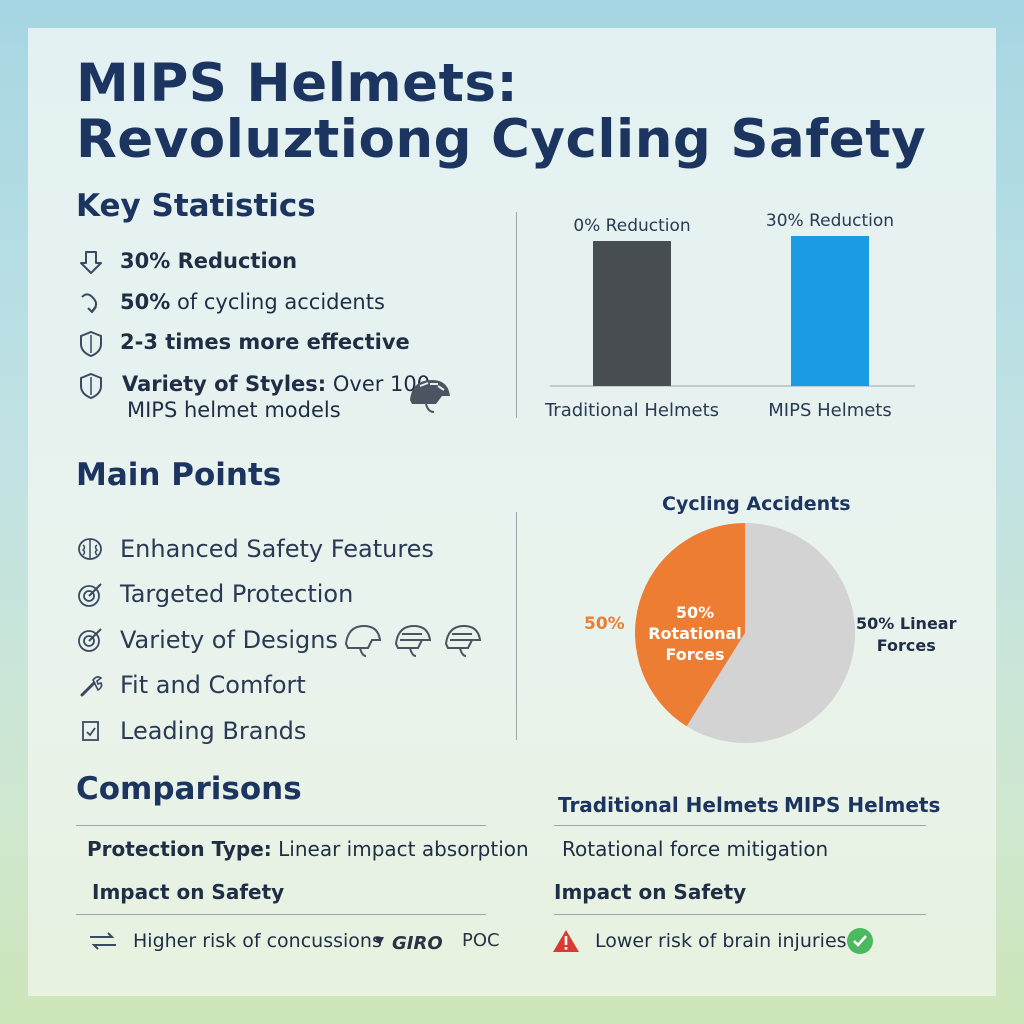  I want to click on stat-accidents: 50% of cycling accidents, so click(252, 302).